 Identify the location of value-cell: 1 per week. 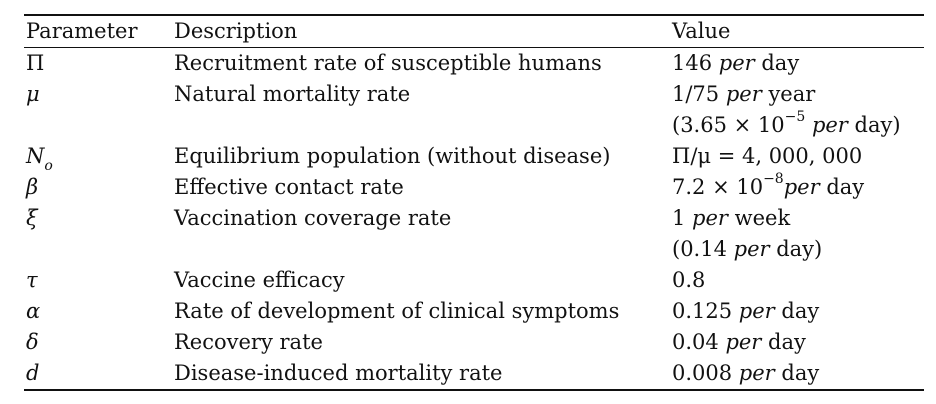
(731, 218).